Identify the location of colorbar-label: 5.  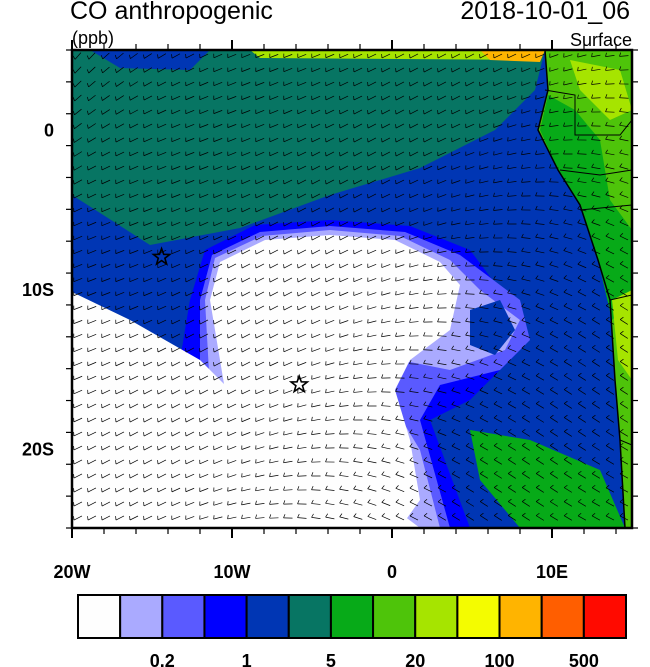
(331, 659).